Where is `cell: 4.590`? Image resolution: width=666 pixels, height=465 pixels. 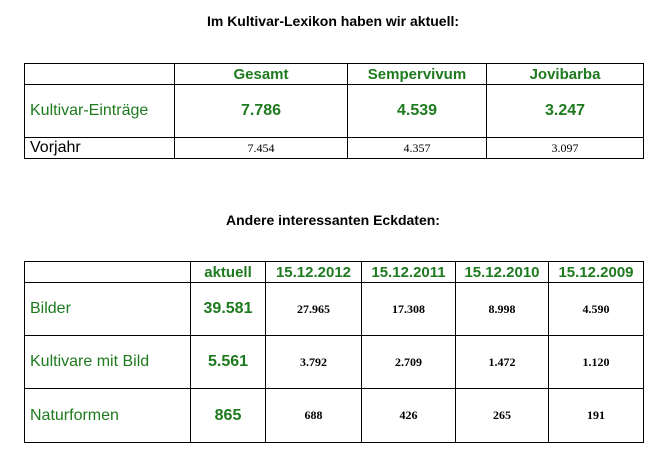 cell: 4.590 is located at coordinates (596, 309).